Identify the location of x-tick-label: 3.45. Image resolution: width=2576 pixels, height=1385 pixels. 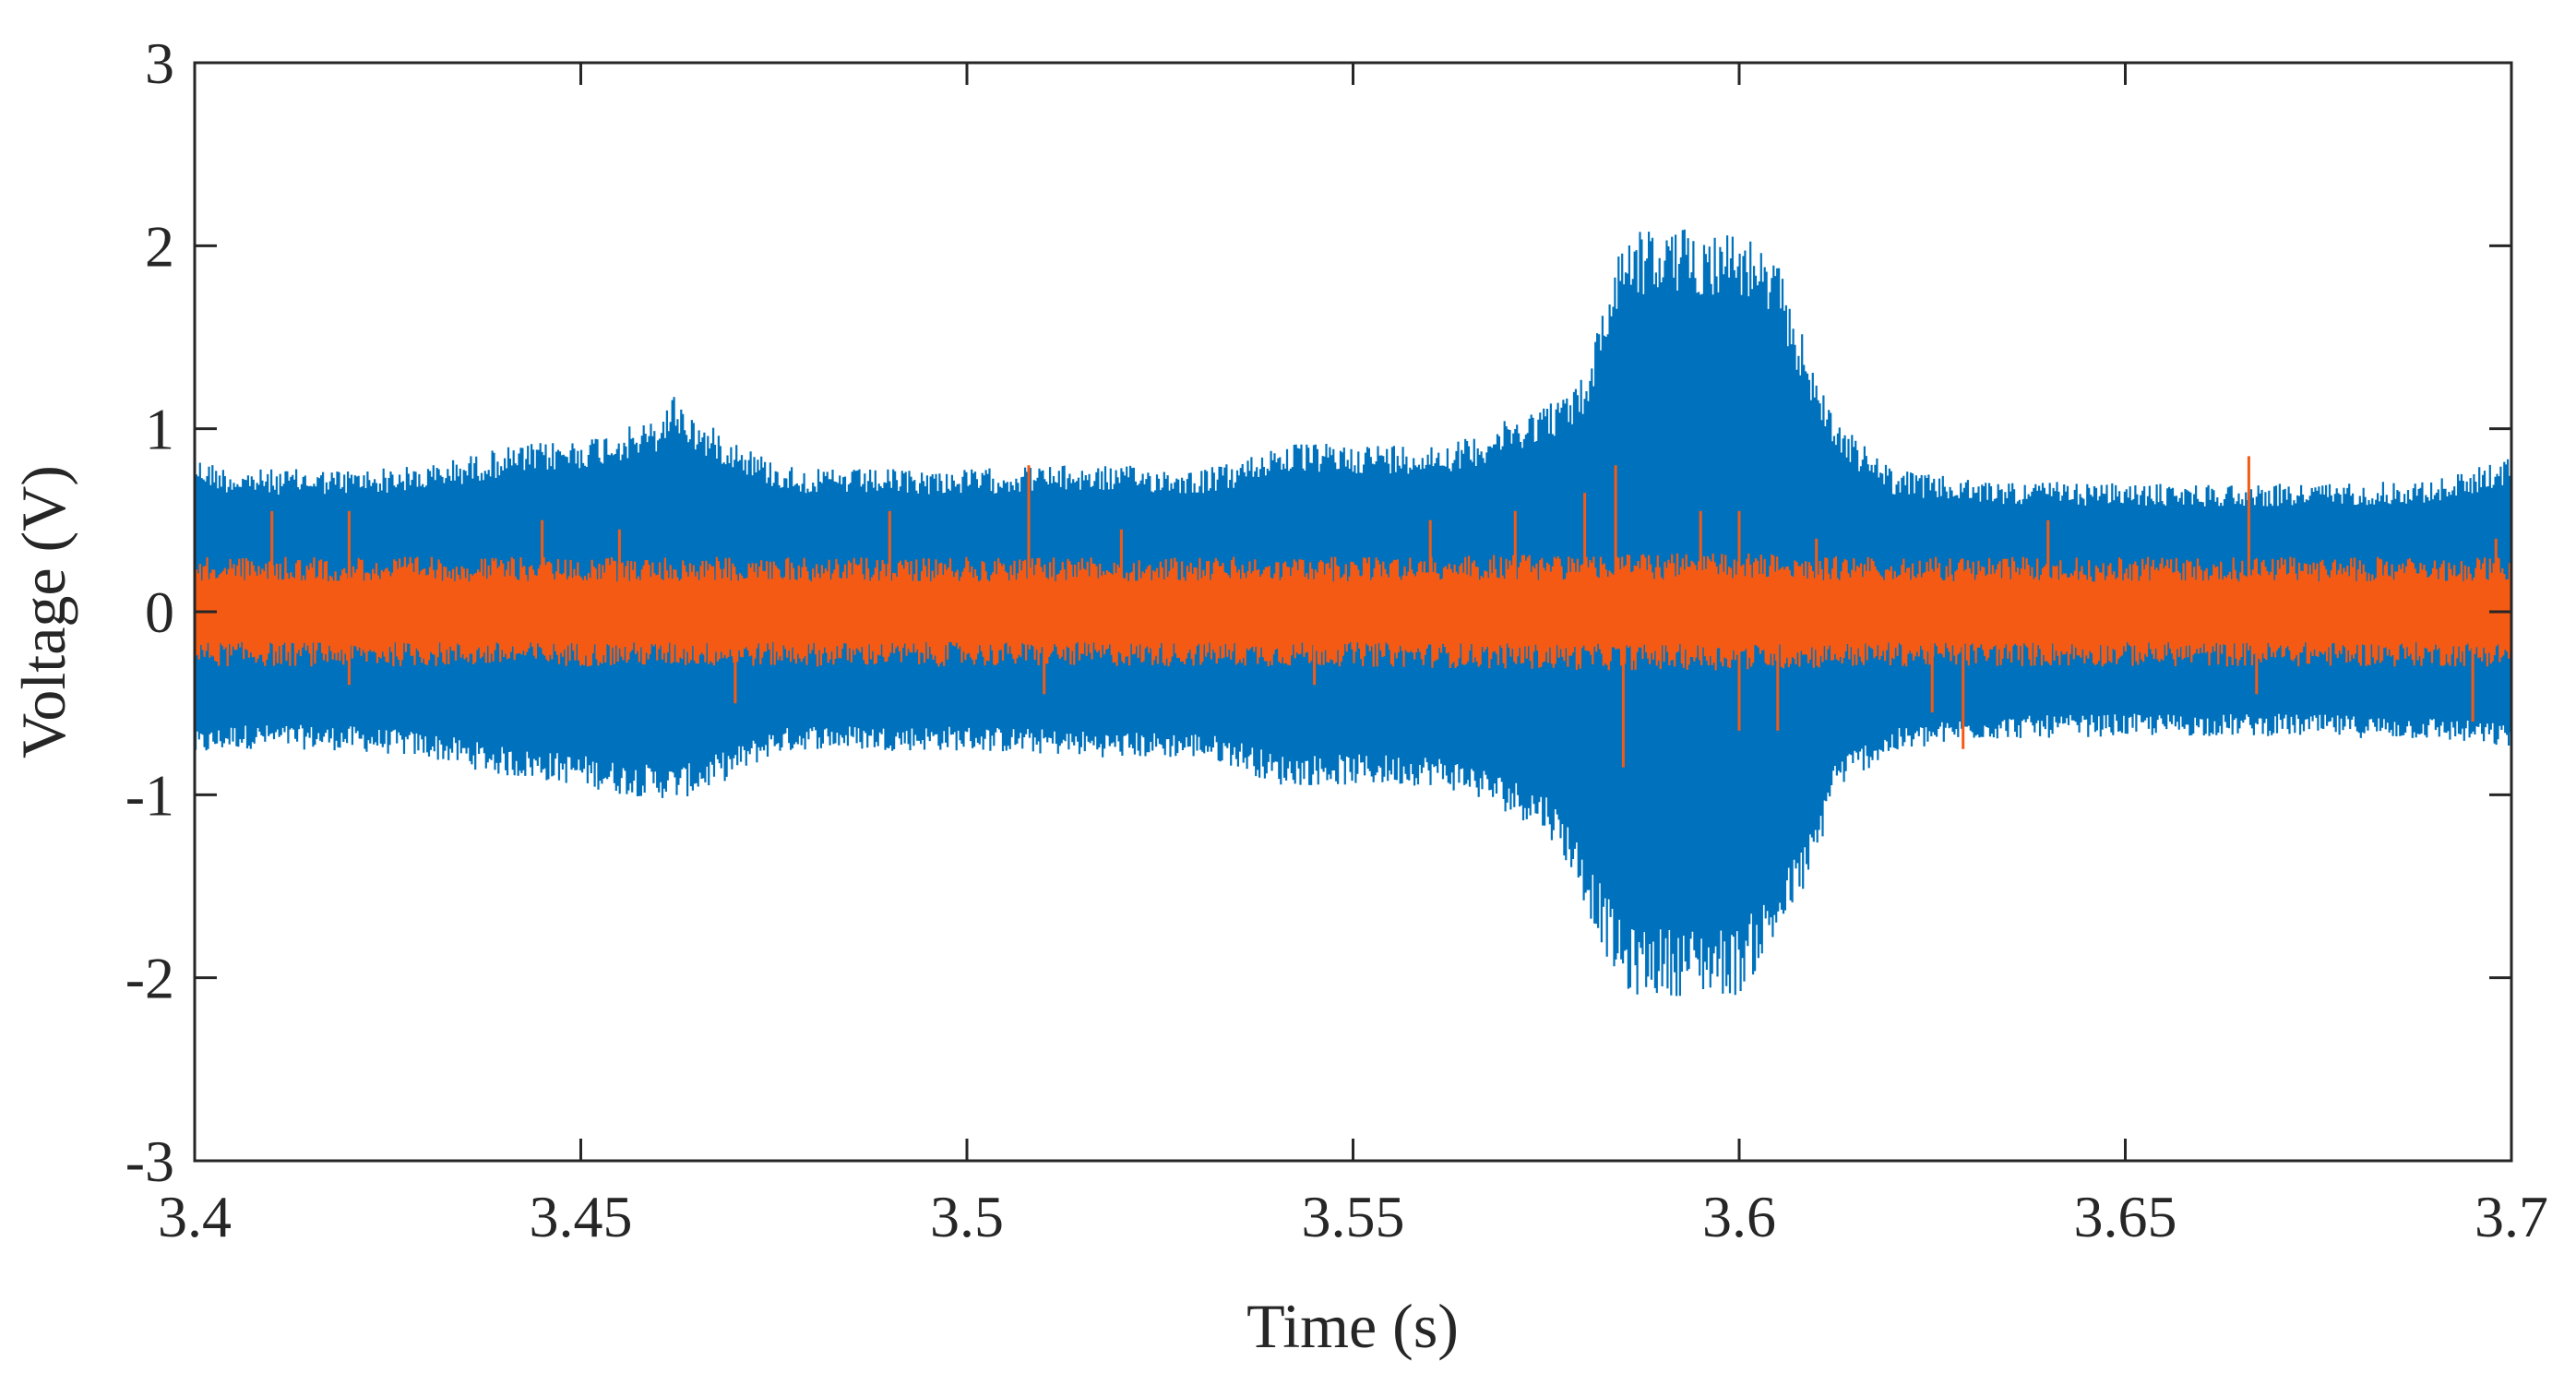
(581, 1216).